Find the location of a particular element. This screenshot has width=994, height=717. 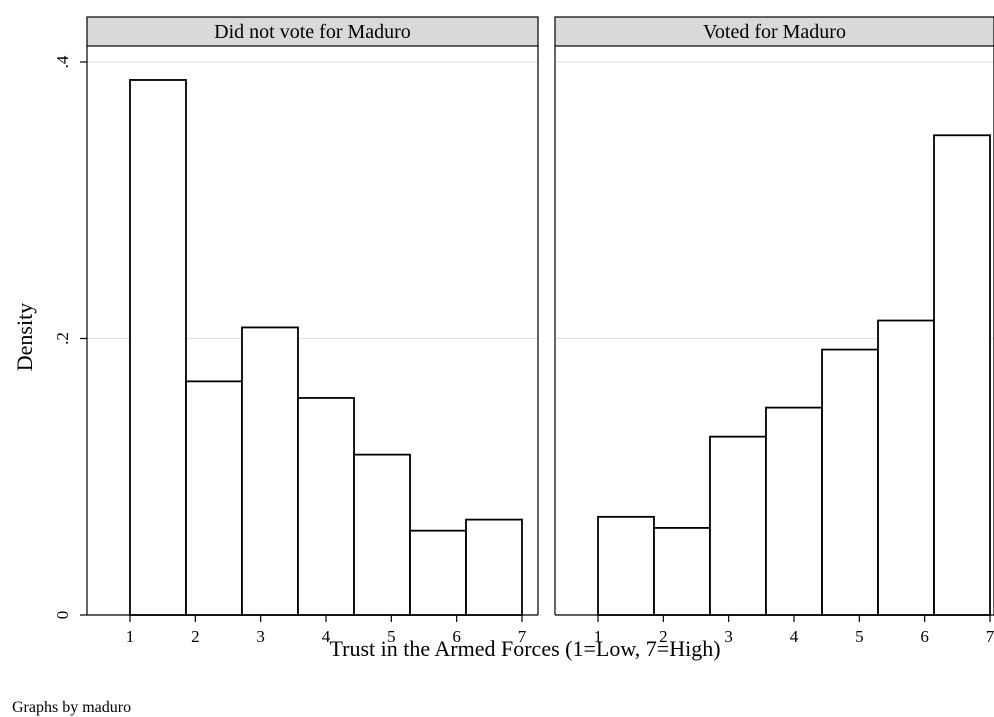

y-axis-title: Density is located at coordinates (24, 337).